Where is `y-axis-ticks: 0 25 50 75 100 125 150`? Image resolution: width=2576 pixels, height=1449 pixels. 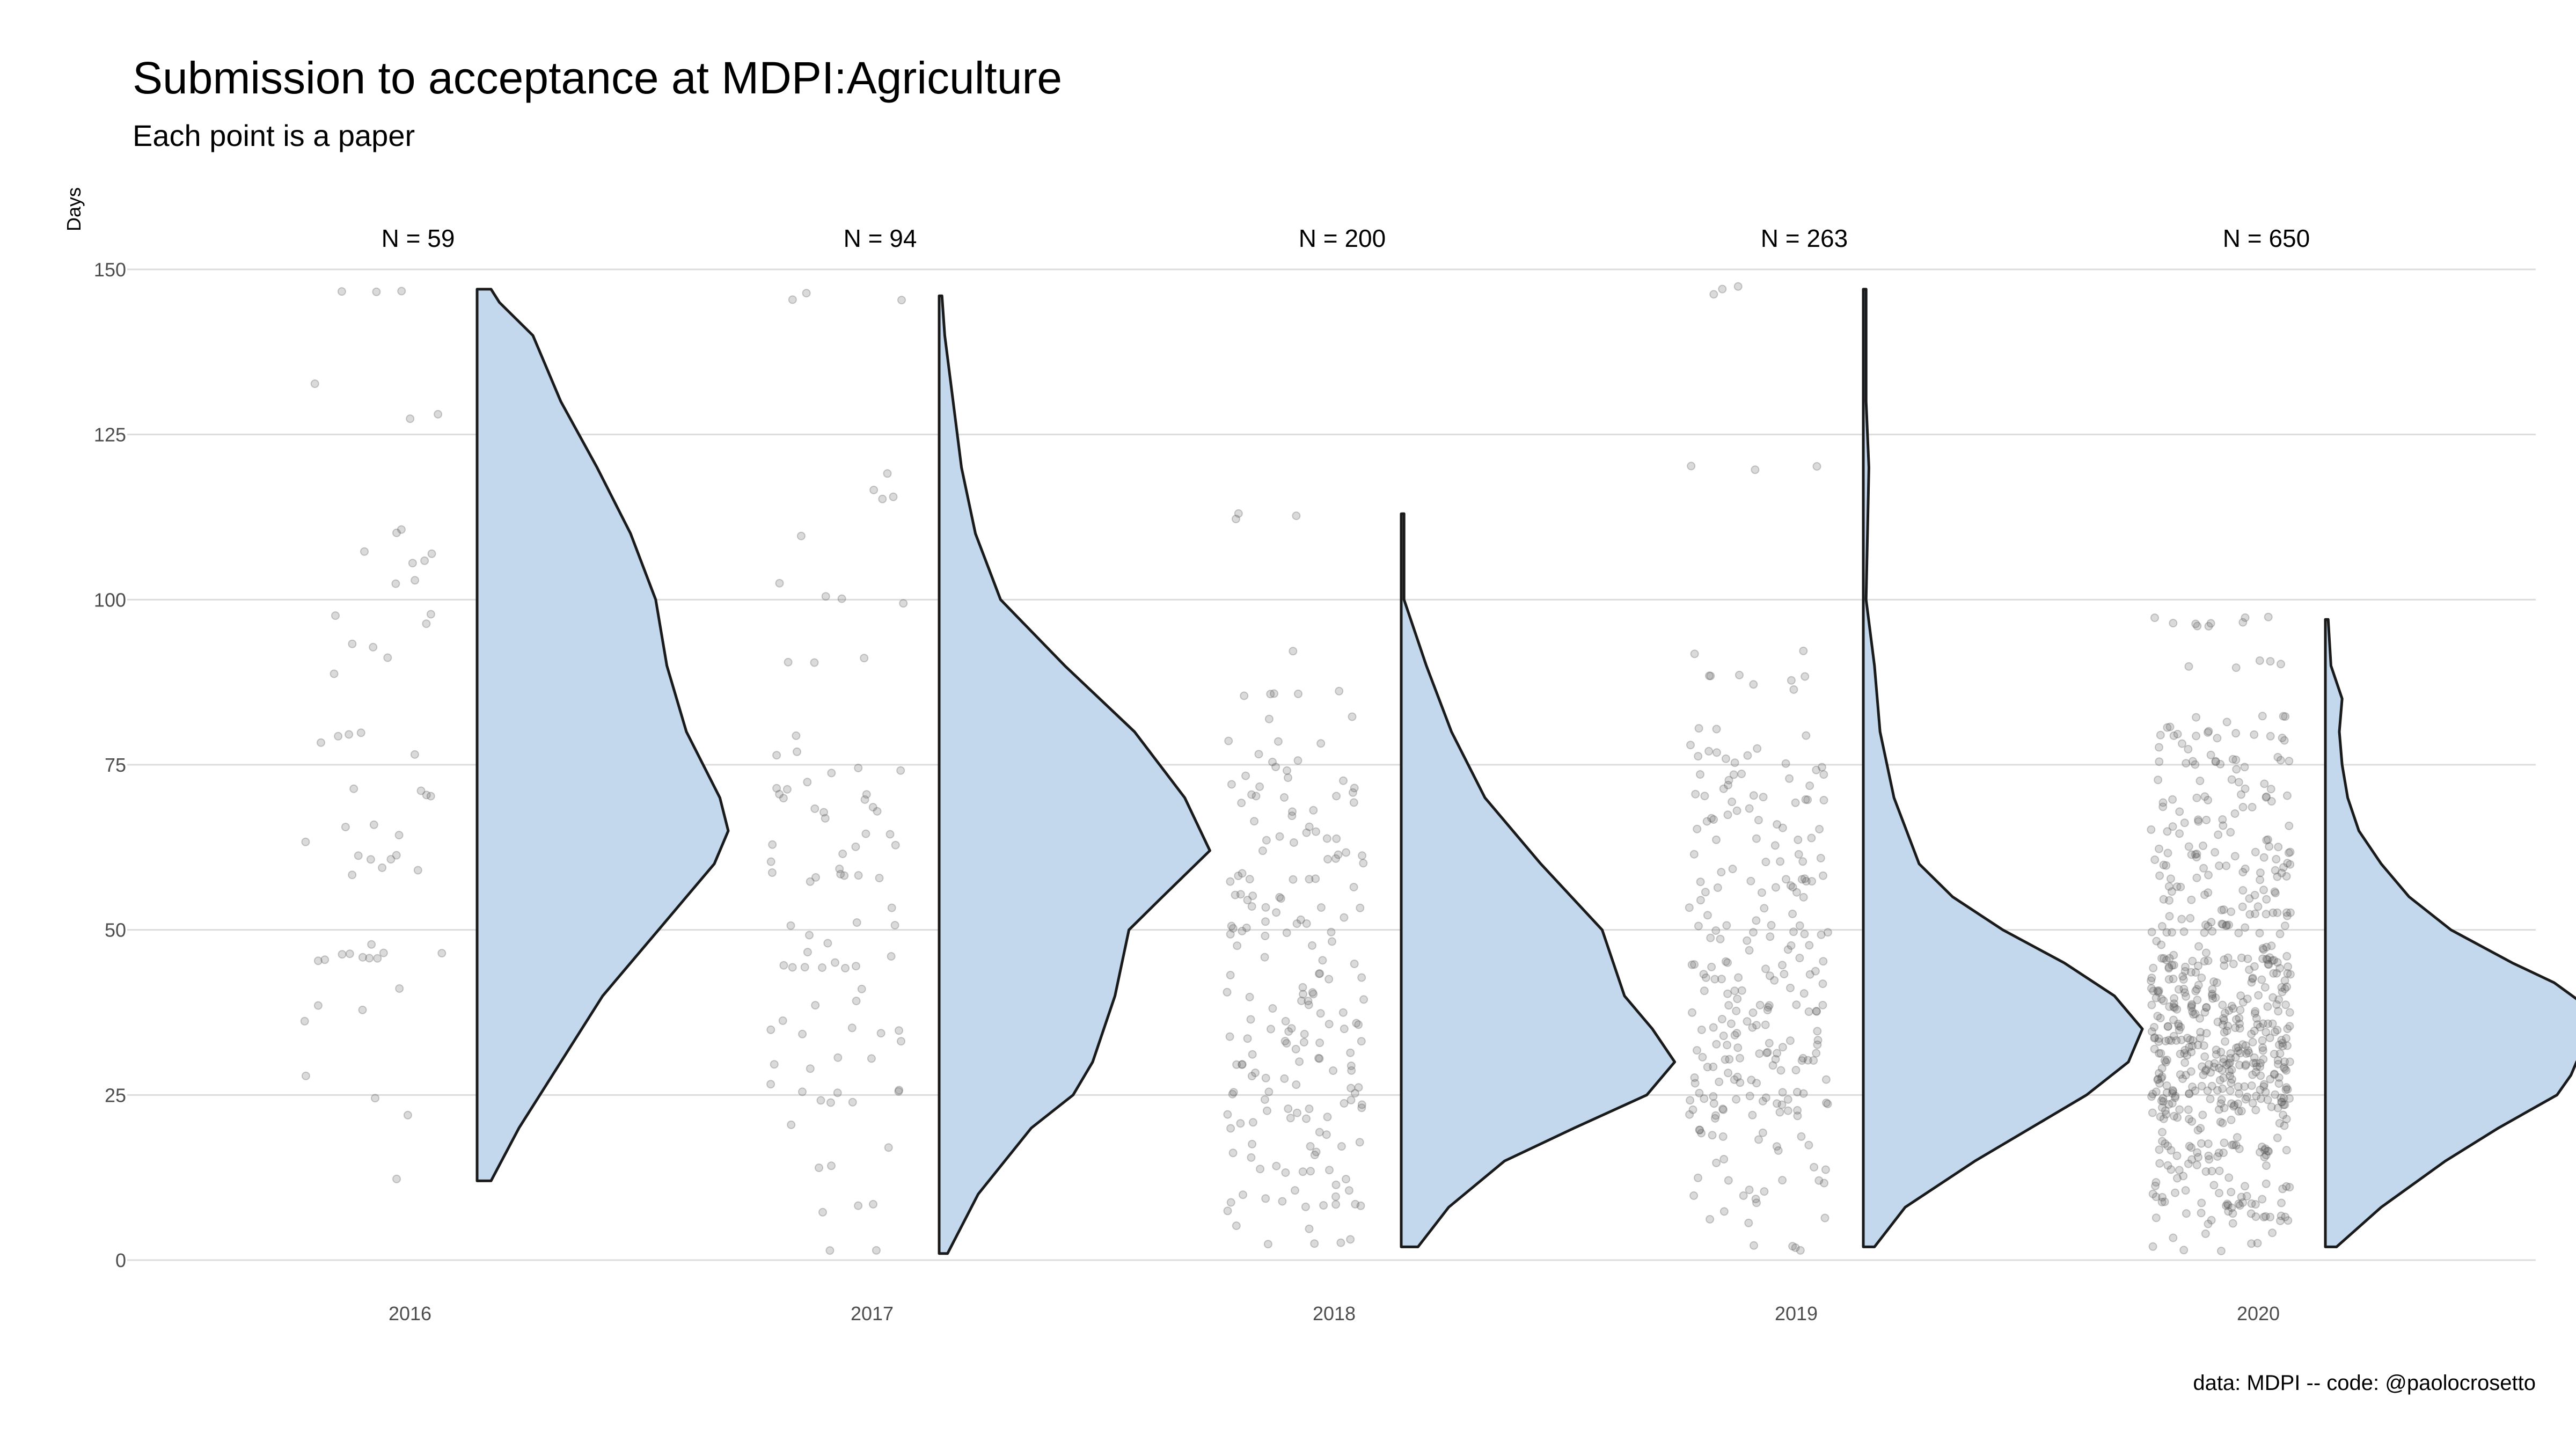
y-axis-ticks: 0 25 50 75 100 125 150 is located at coordinates (110, 765).